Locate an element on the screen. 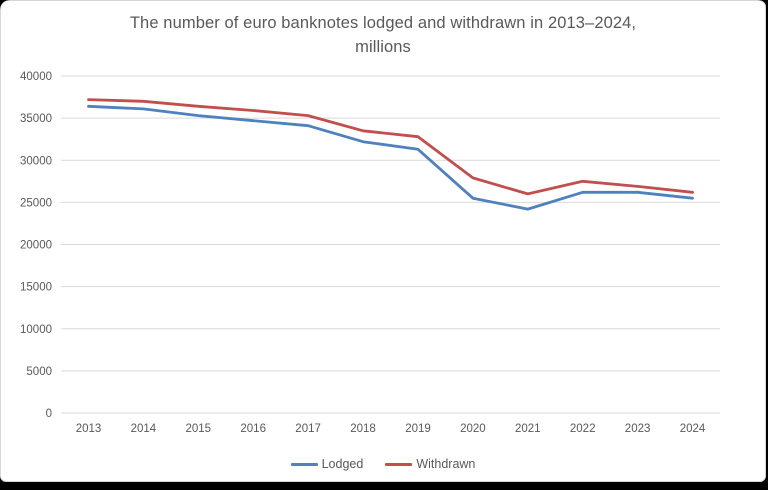 The image size is (768, 490). y-tick-label: 5000 is located at coordinates (39, 372).